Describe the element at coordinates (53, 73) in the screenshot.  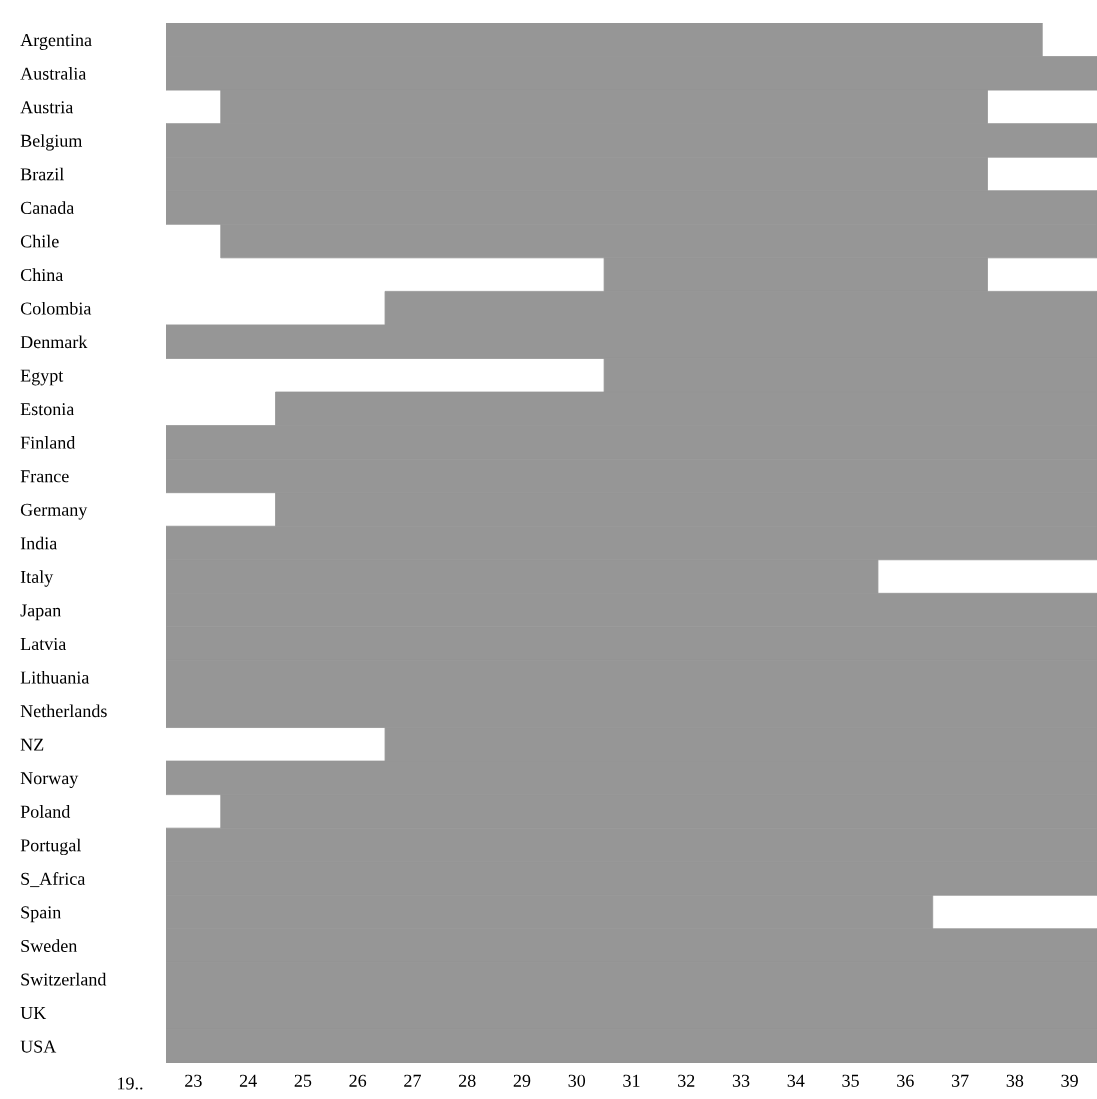
I see `y-tick-label: Australia` at that location.